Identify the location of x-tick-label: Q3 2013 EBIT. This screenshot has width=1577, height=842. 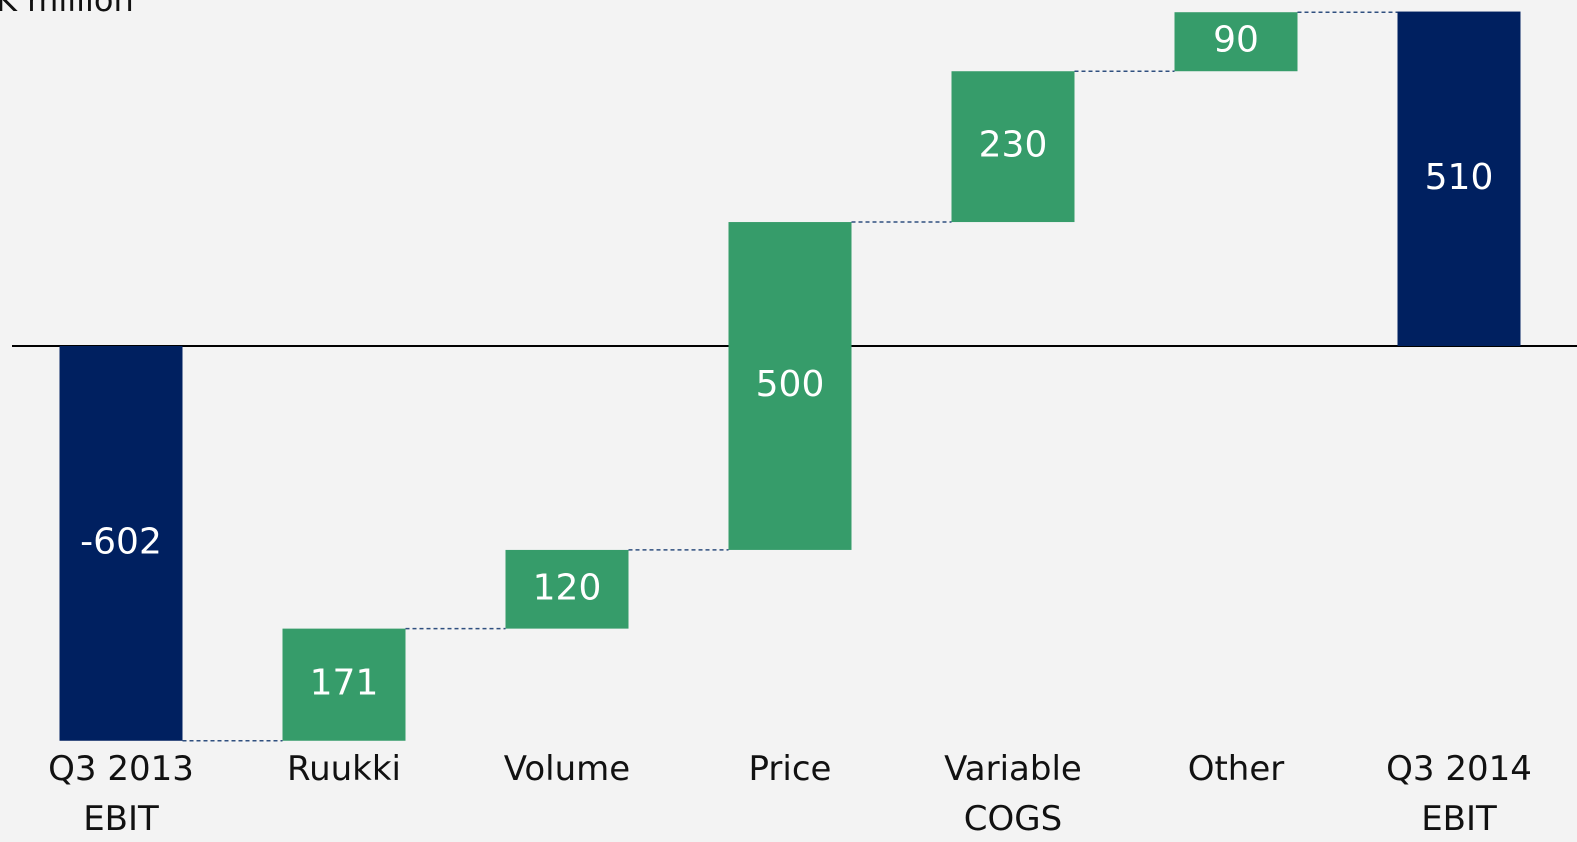
(121, 794).